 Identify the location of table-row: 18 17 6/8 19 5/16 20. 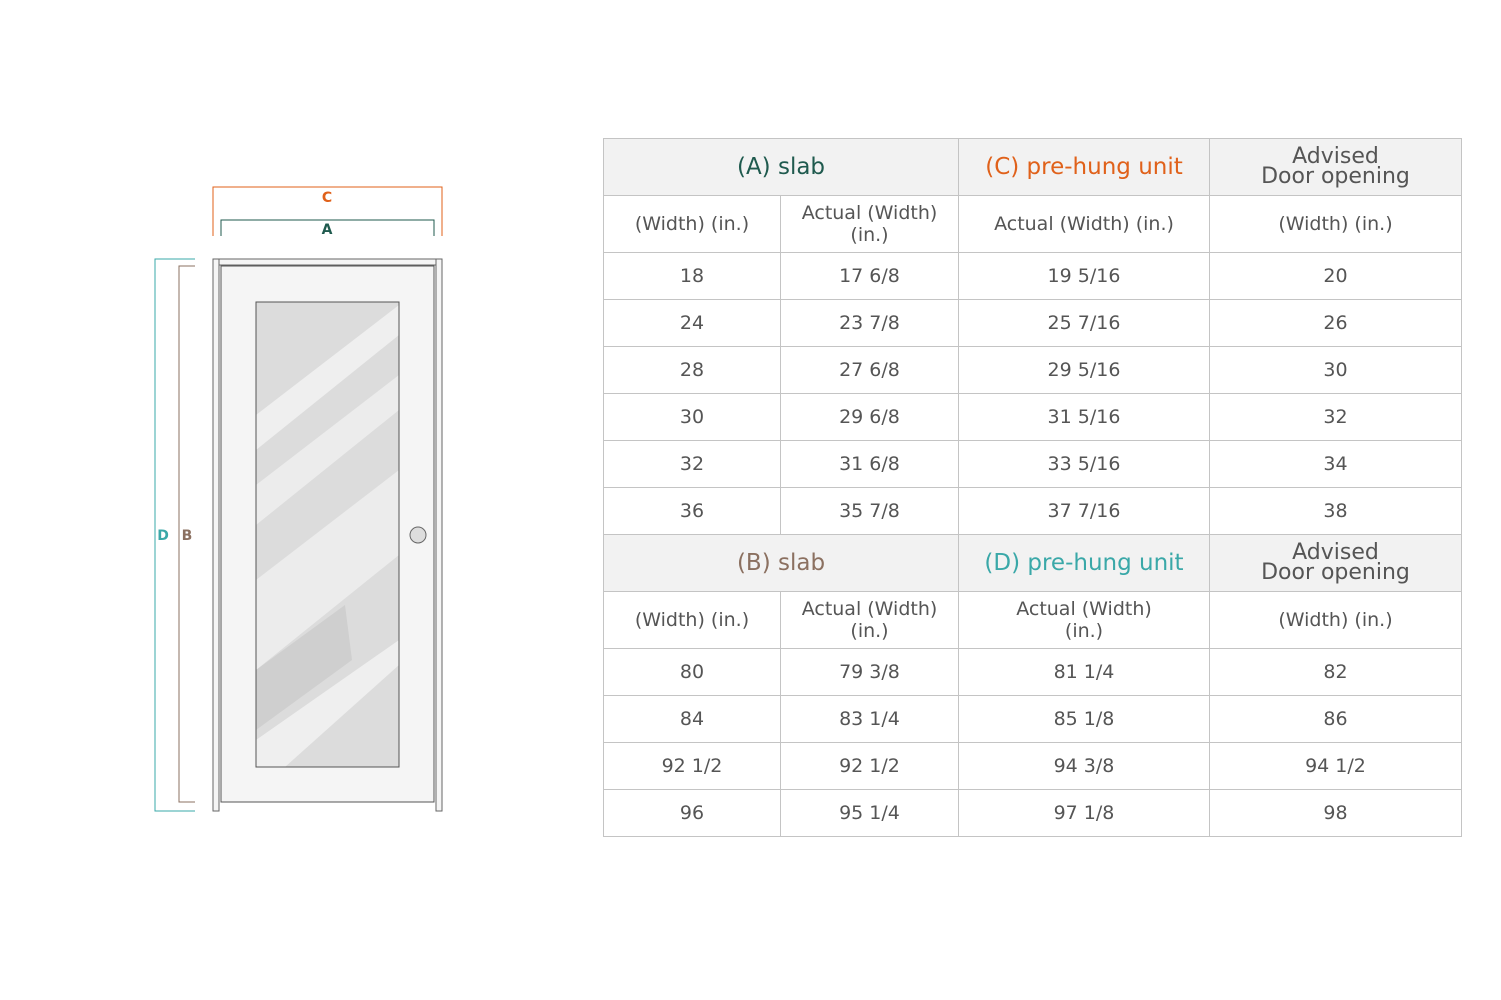
(1032, 276).